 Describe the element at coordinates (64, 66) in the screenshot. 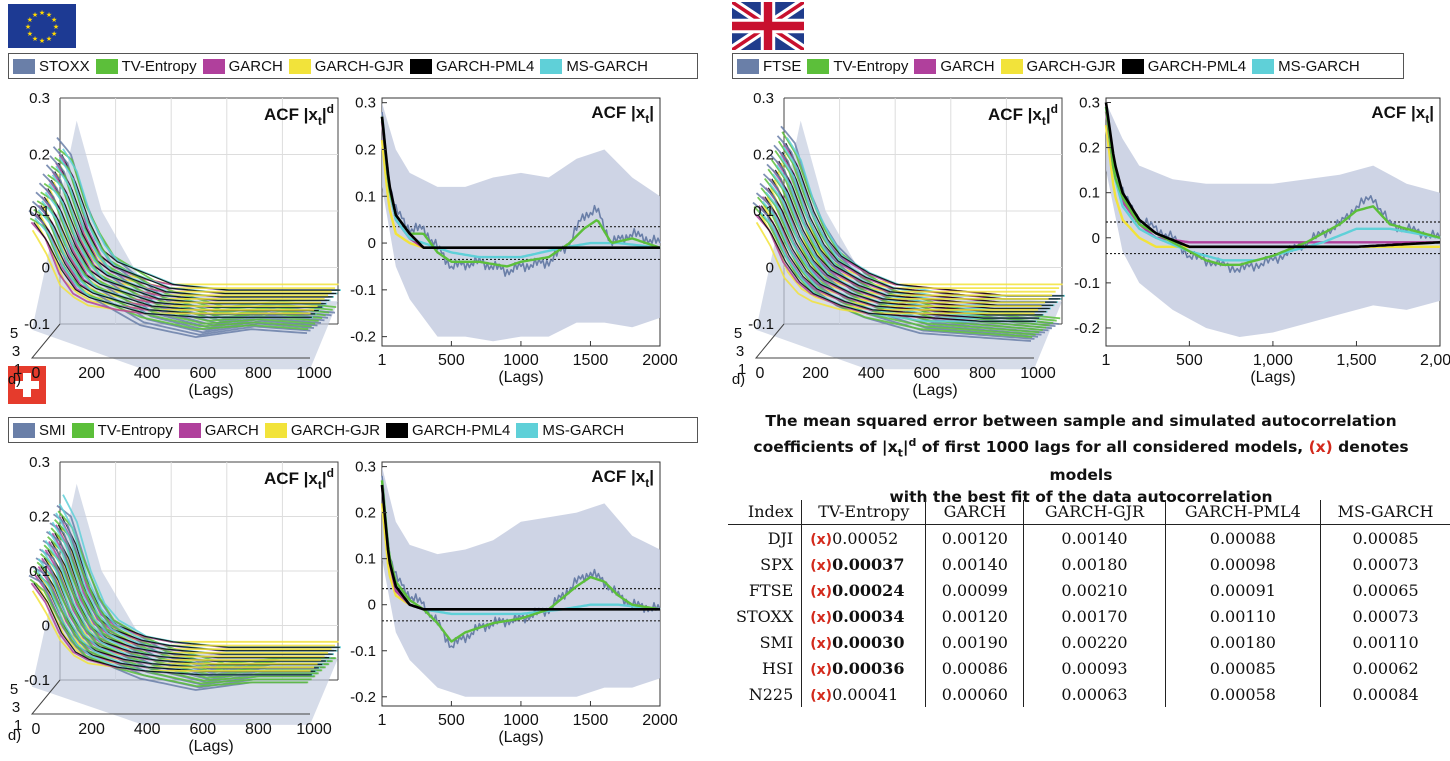

I see `legend-label: STOXX` at that location.